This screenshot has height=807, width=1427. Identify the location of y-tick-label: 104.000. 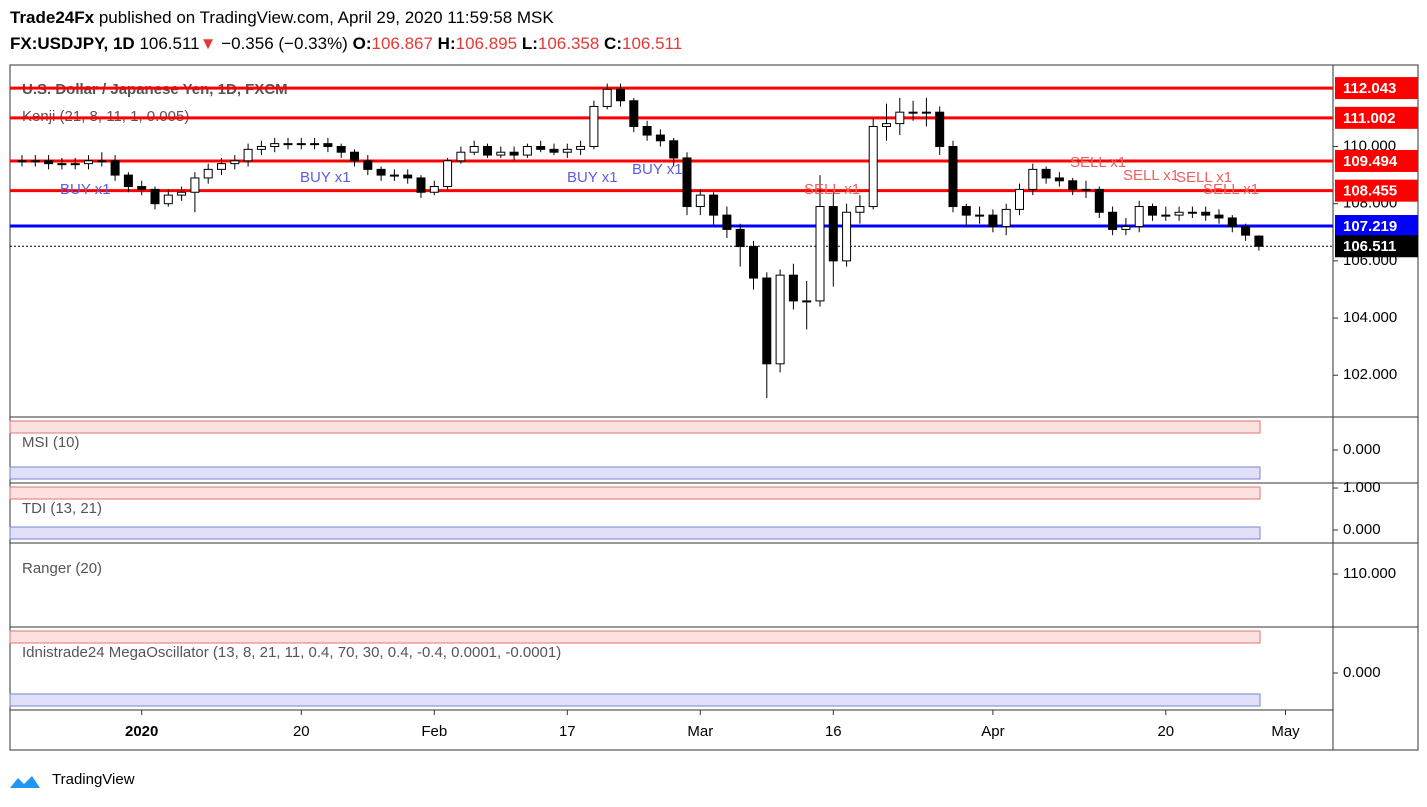
(1370, 317).